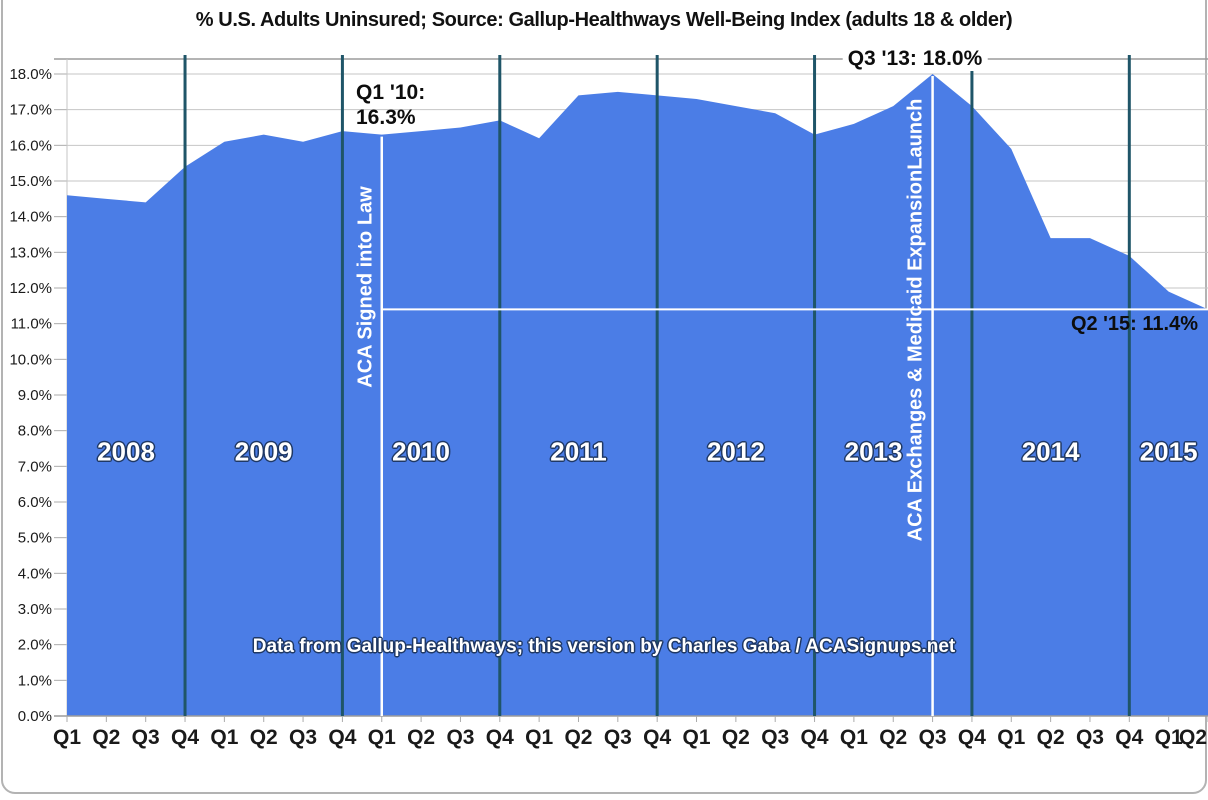 The height and width of the screenshot is (800, 1208). Describe the element at coordinates (873, 451) in the screenshot. I see `year-label: 2013` at that location.